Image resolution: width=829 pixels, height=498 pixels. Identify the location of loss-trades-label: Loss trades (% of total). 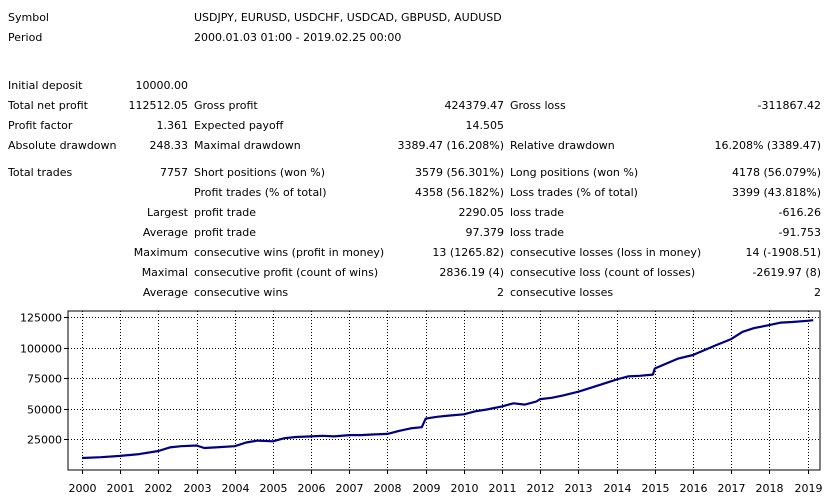
(574, 192).